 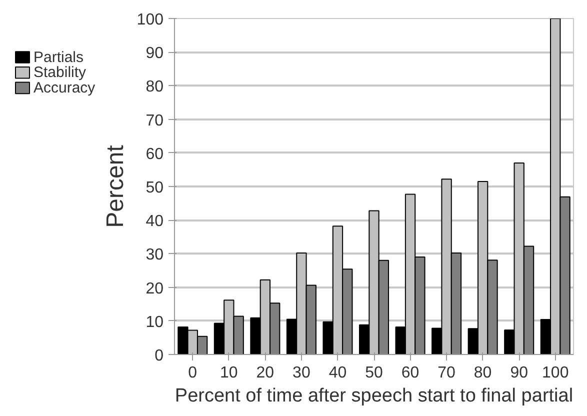 What do you see at coordinates (447, 373) in the screenshot?
I see `x-tick-label: 70` at bounding box center [447, 373].